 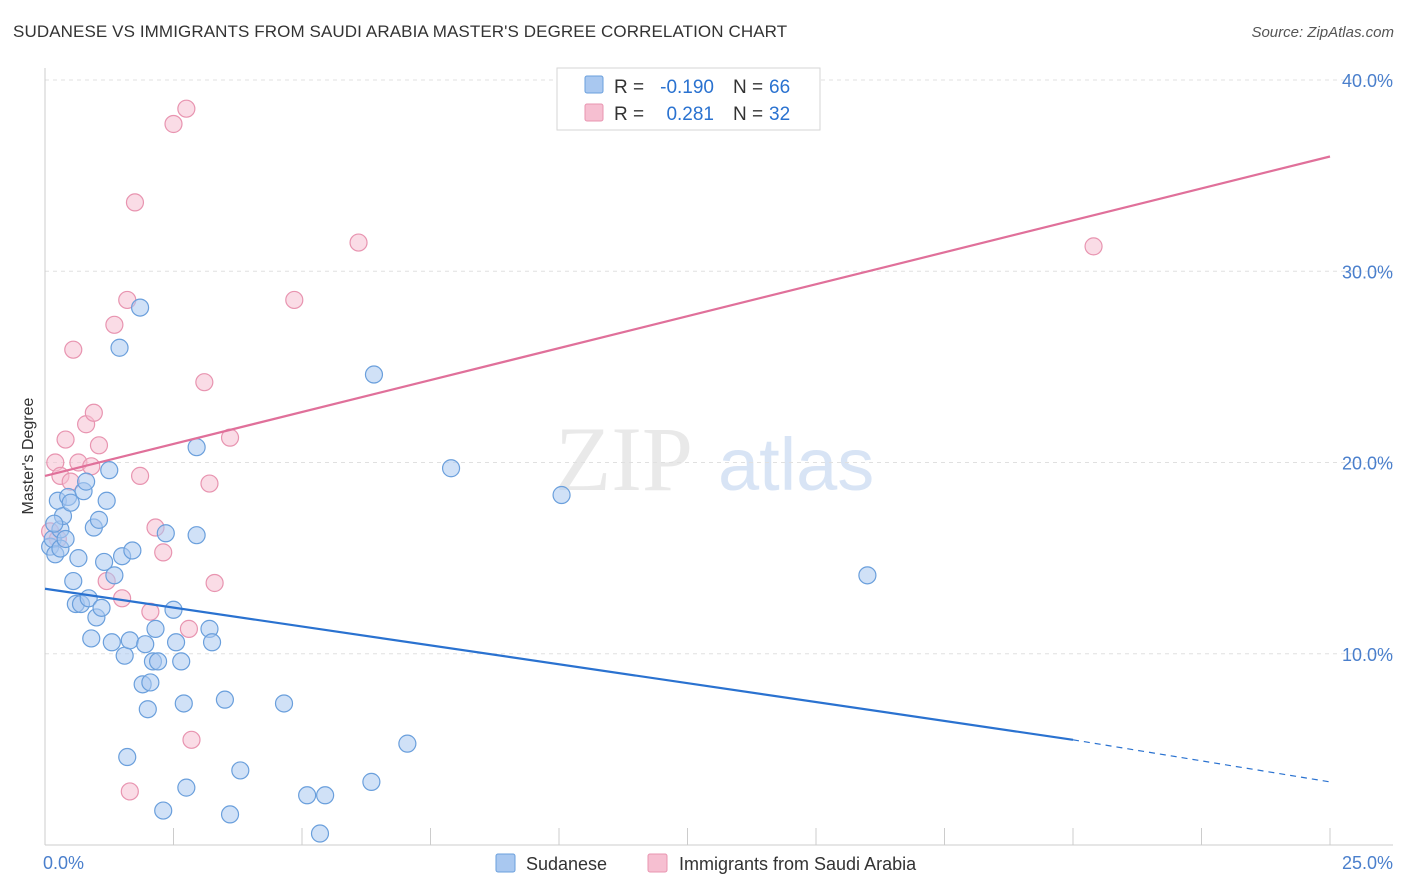 What do you see at coordinates (748, 114) in the screenshot?
I see `stats-n-label-saudi: N =` at bounding box center [748, 114].